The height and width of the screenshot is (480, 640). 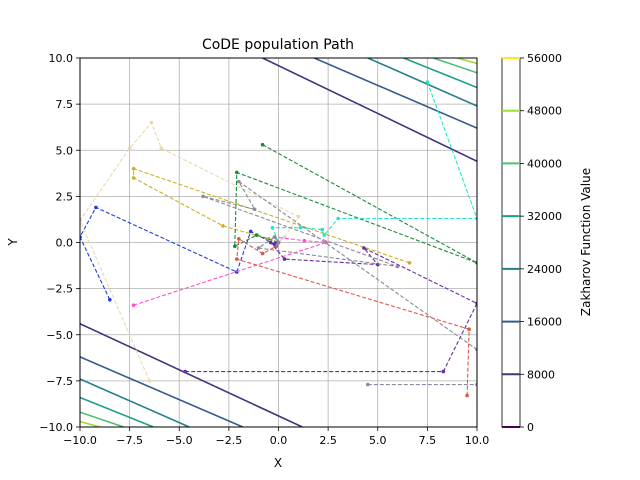 What do you see at coordinates (541, 374) in the screenshot?
I see `colorbar-tick-label: 8000` at bounding box center [541, 374].